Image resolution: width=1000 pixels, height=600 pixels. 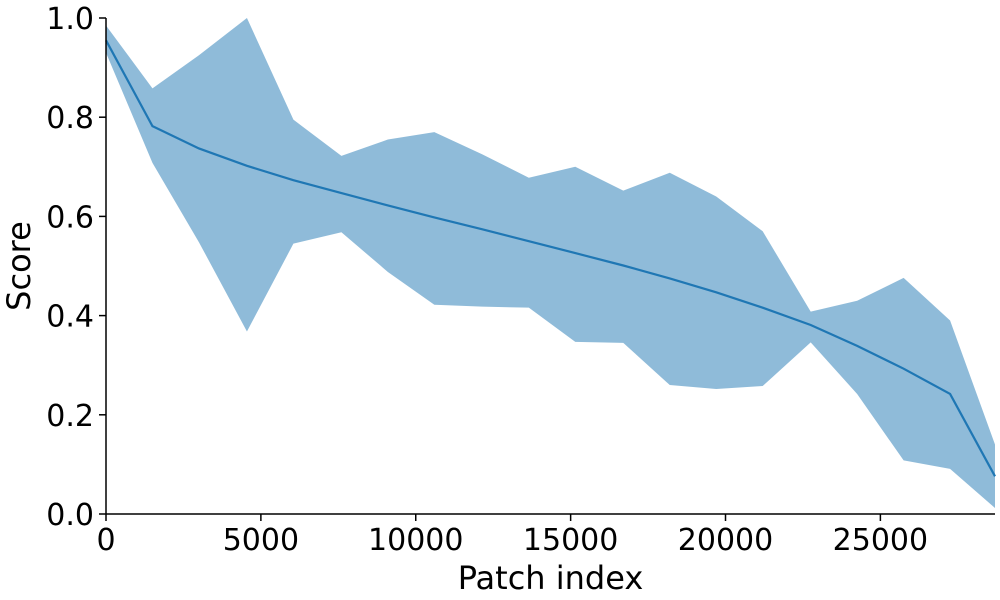 What do you see at coordinates (76, 267) in the screenshot?
I see `y-ticks: 0.0 0.2 0.4 0.6 0.8 1.0` at bounding box center [76, 267].